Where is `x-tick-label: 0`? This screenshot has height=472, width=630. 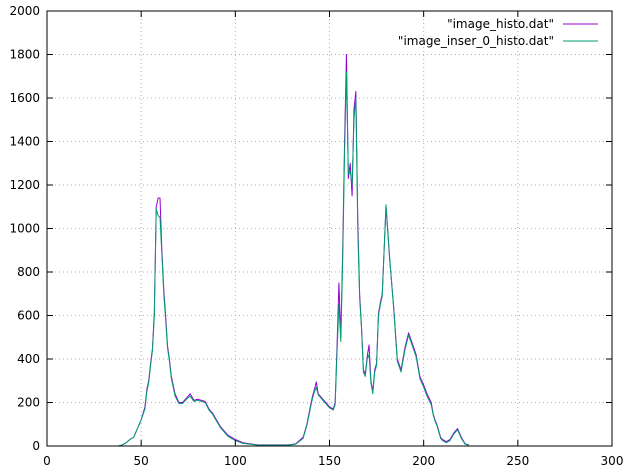 x-tick-label: 0 is located at coordinates (47, 461).